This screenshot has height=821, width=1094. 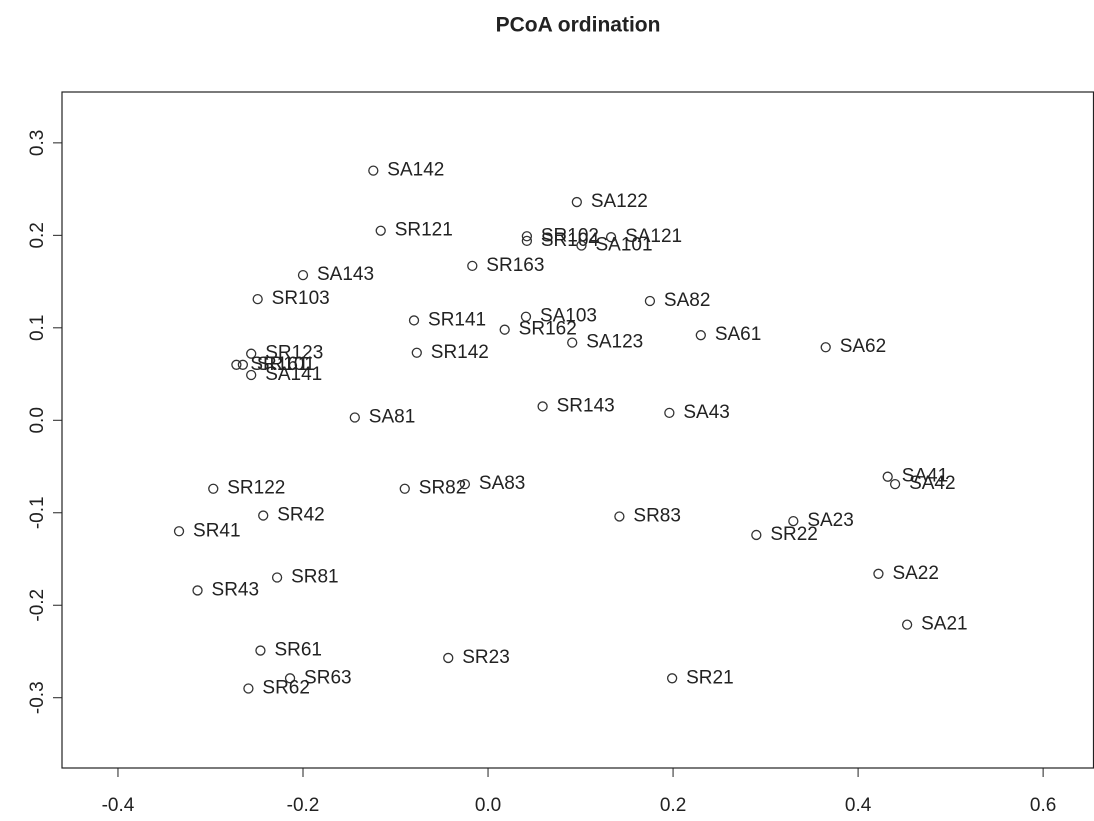 I want to click on point-label: SR102, so click(x=570, y=235).